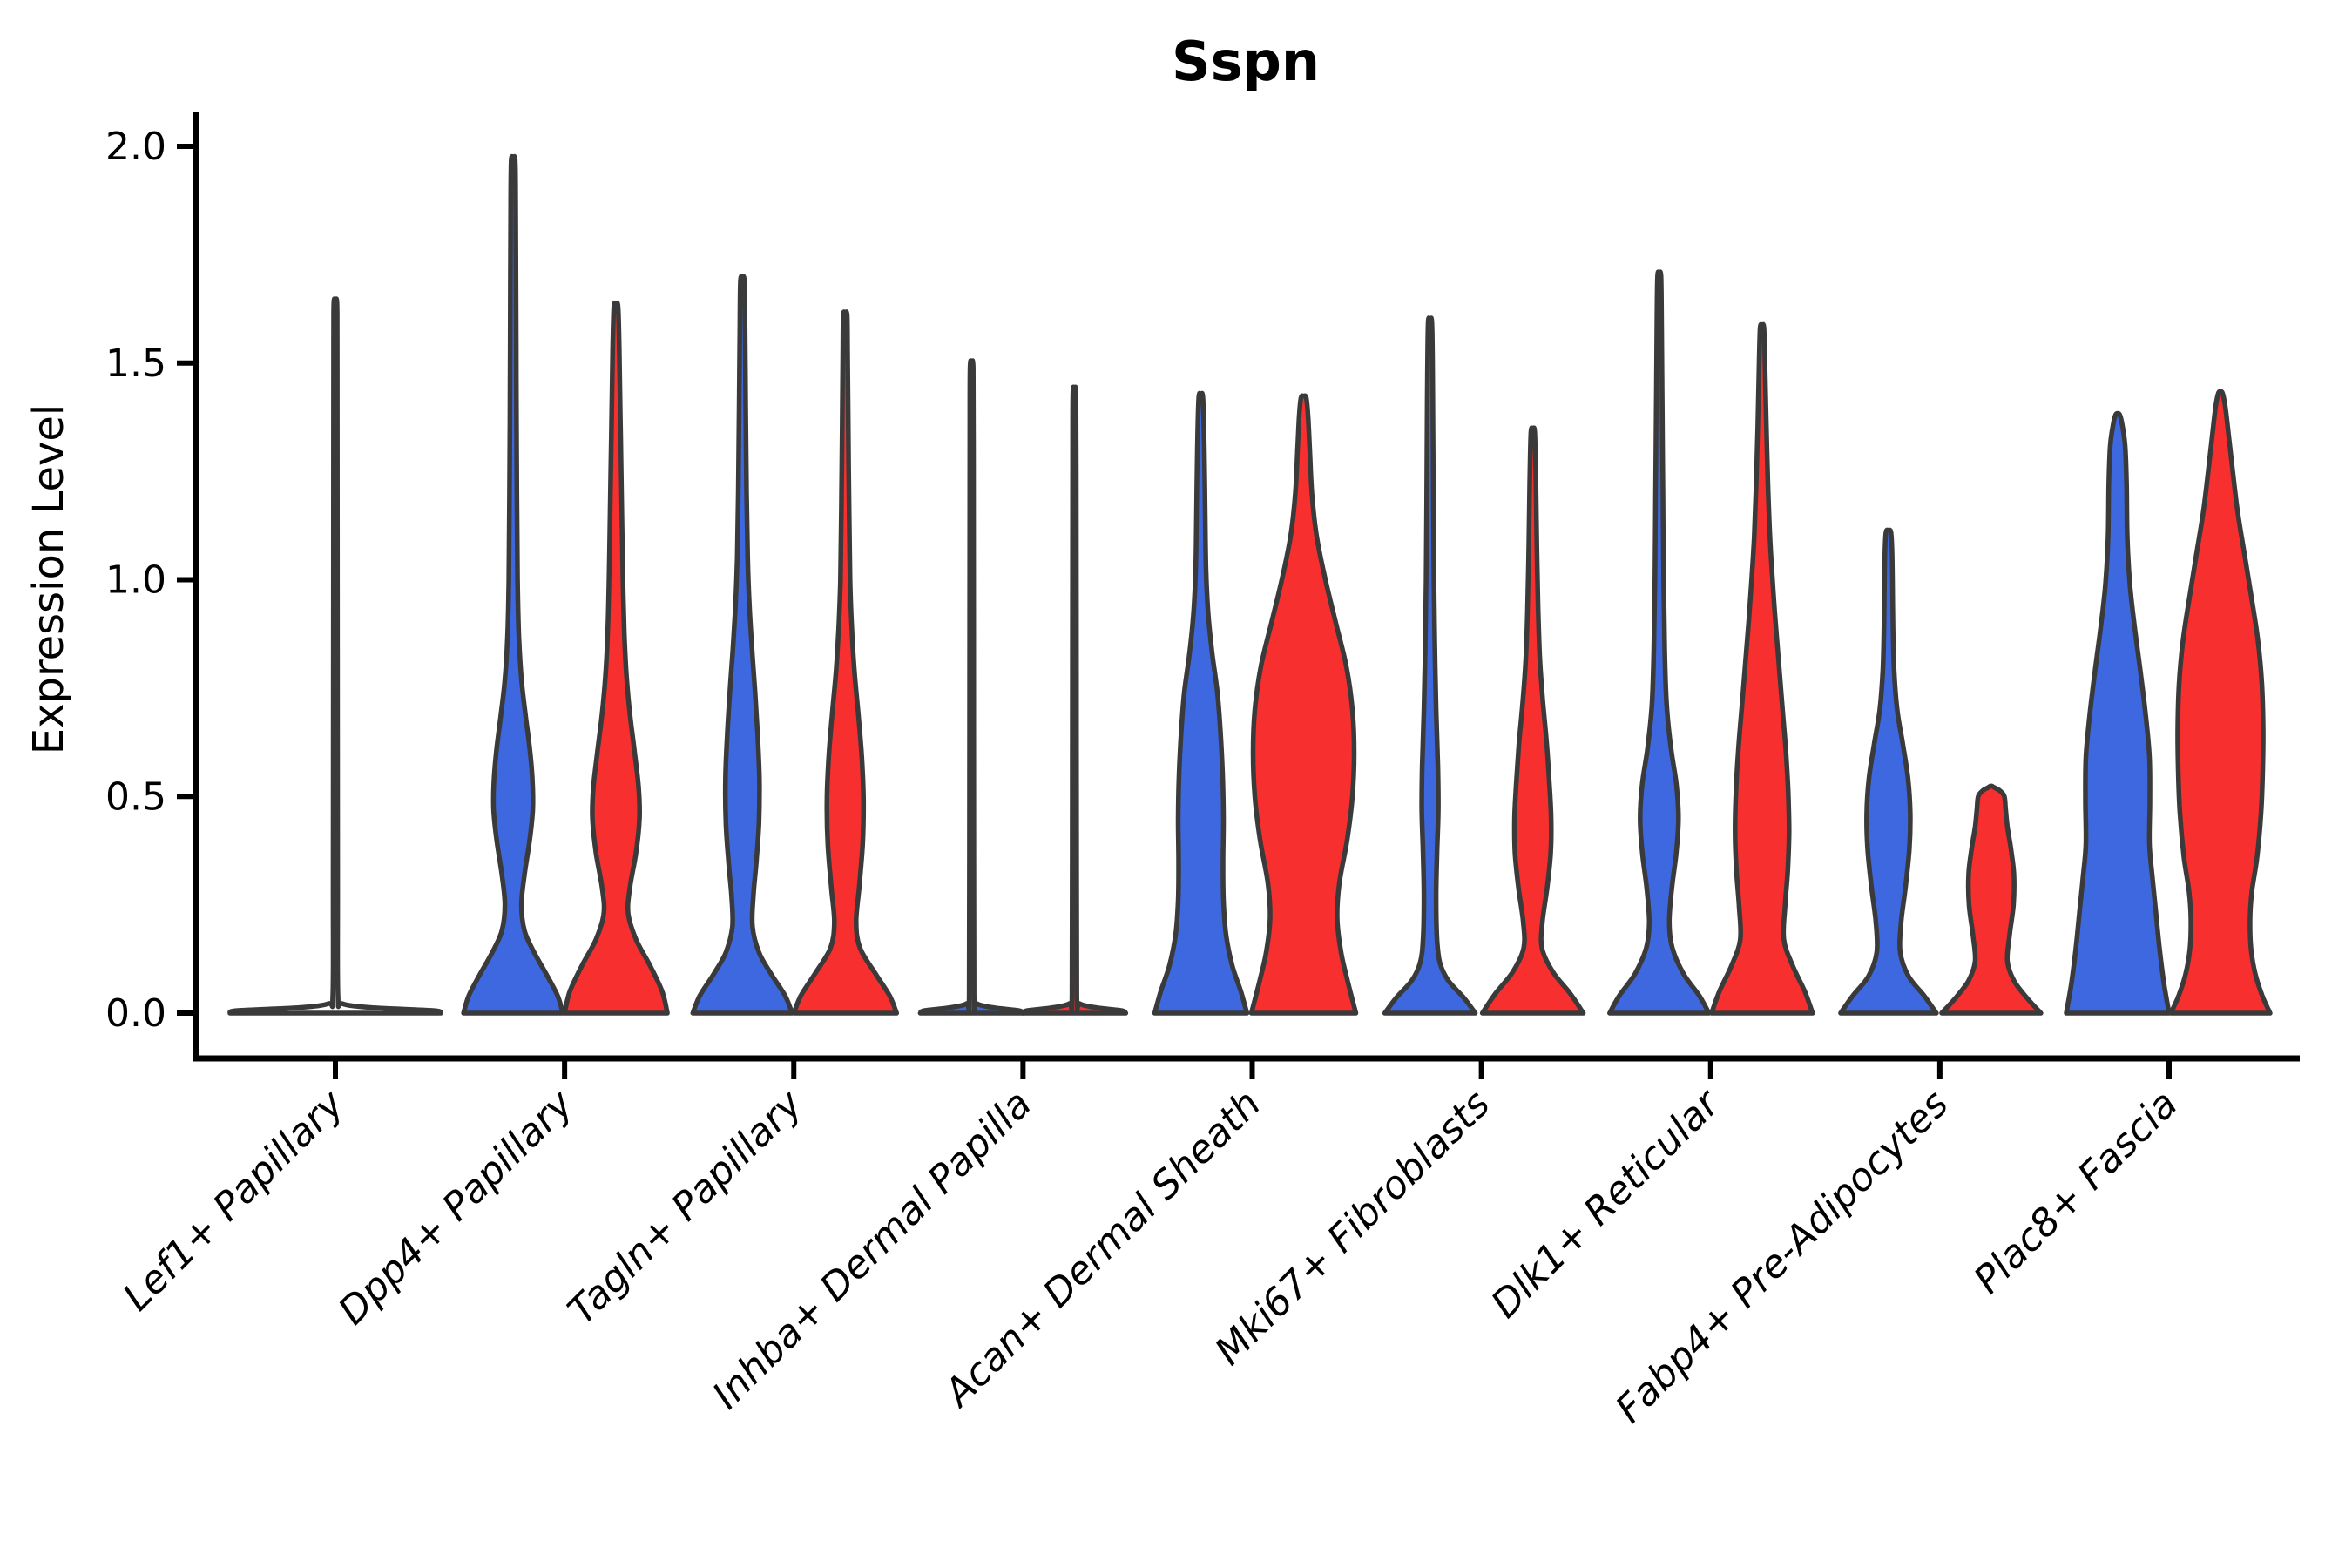 The width and height of the screenshot is (2352, 1568). I want to click on violin-plac8-fascia-left, so click(2118, 713).